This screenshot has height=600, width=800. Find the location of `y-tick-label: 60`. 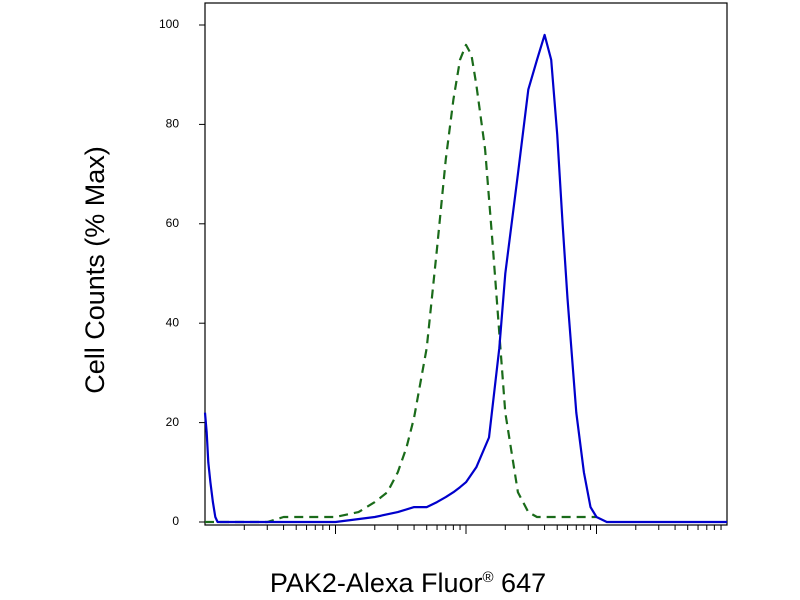

y-tick-label: 60 is located at coordinates (173, 223).